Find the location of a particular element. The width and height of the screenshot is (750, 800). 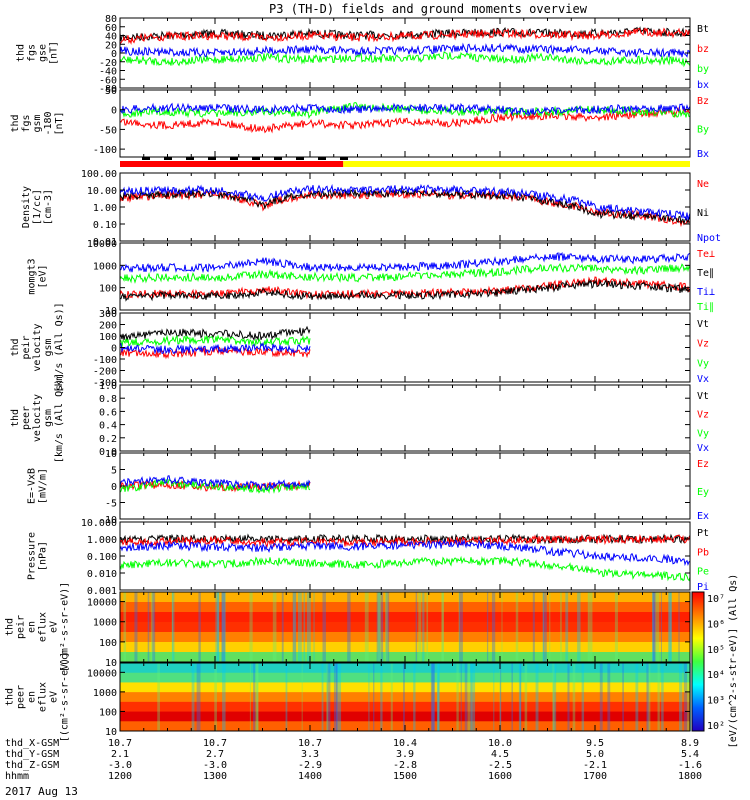

y-tick-label: 10.00 is located at coordinates (102, 191).